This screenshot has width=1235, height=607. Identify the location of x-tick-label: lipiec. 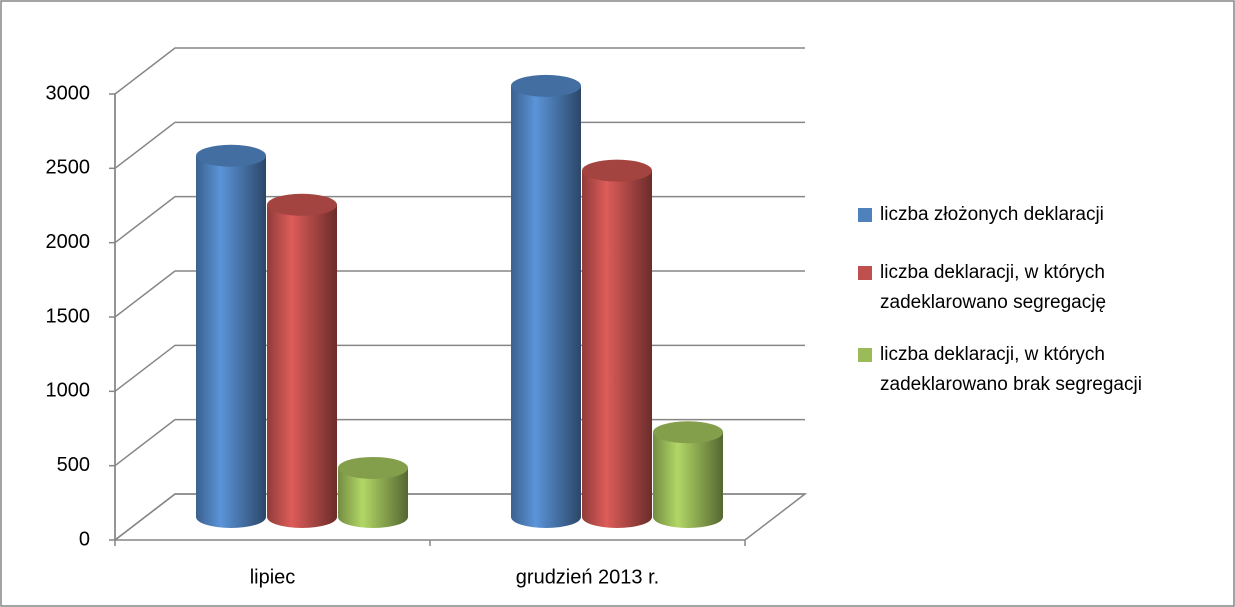
(273, 577).